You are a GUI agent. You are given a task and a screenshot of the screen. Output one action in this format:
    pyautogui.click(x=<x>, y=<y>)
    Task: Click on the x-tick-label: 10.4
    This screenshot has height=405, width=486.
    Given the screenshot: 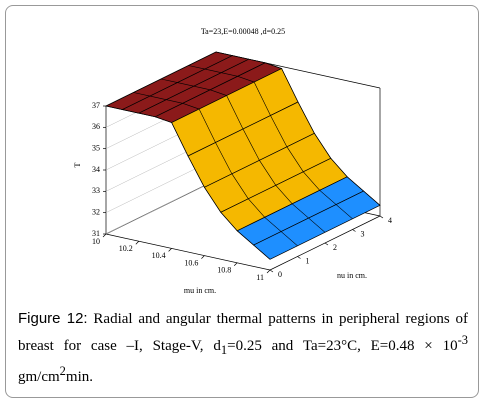 What is the action you would take?
    pyautogui.click(x=159, y=255)
    